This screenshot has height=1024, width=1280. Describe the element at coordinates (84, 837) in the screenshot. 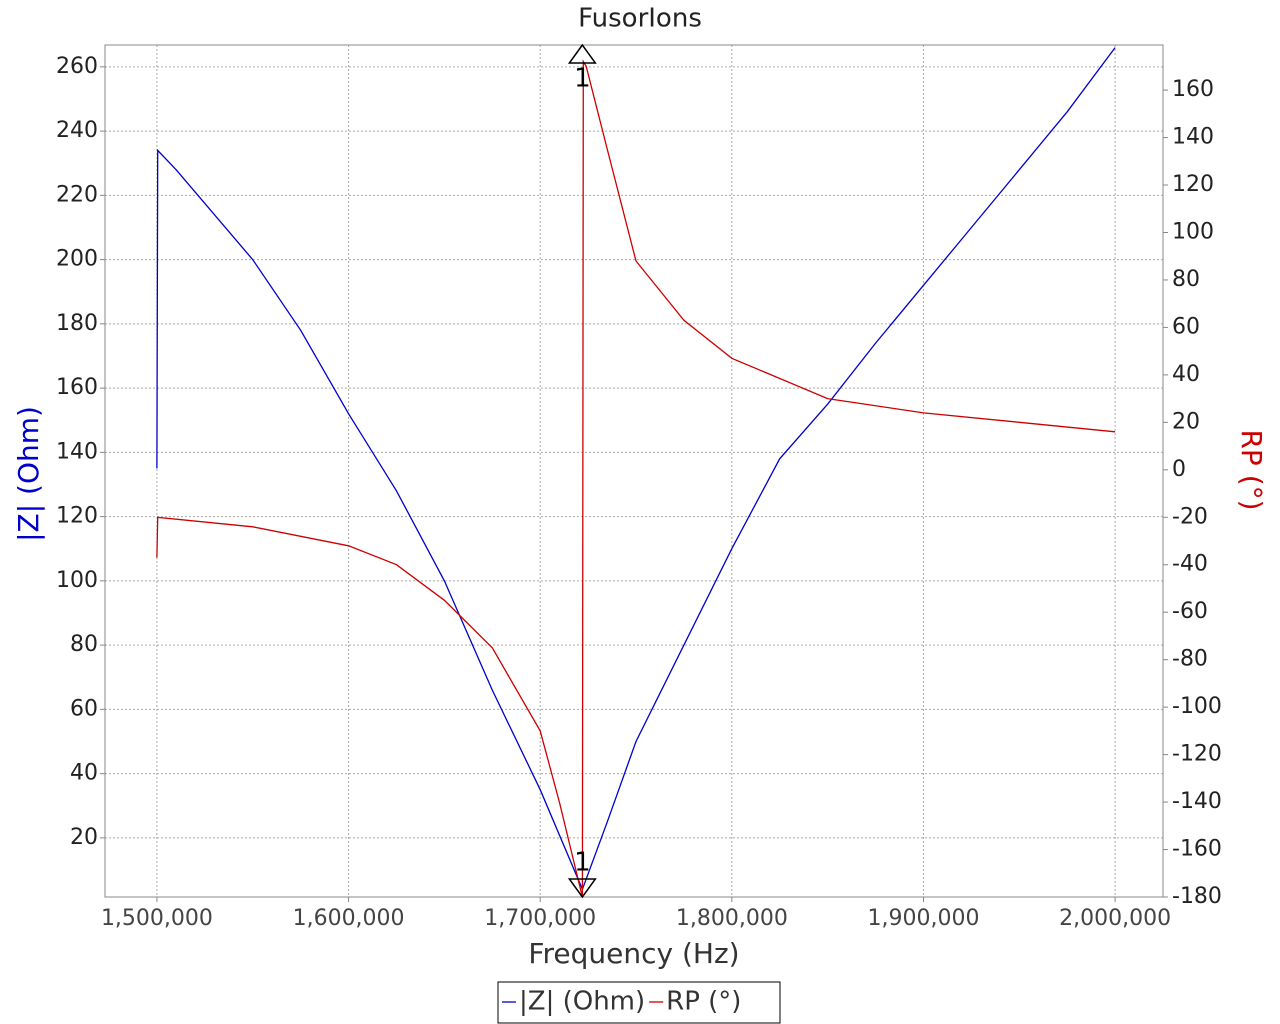

I see `y-tick-label: 20` at that location.